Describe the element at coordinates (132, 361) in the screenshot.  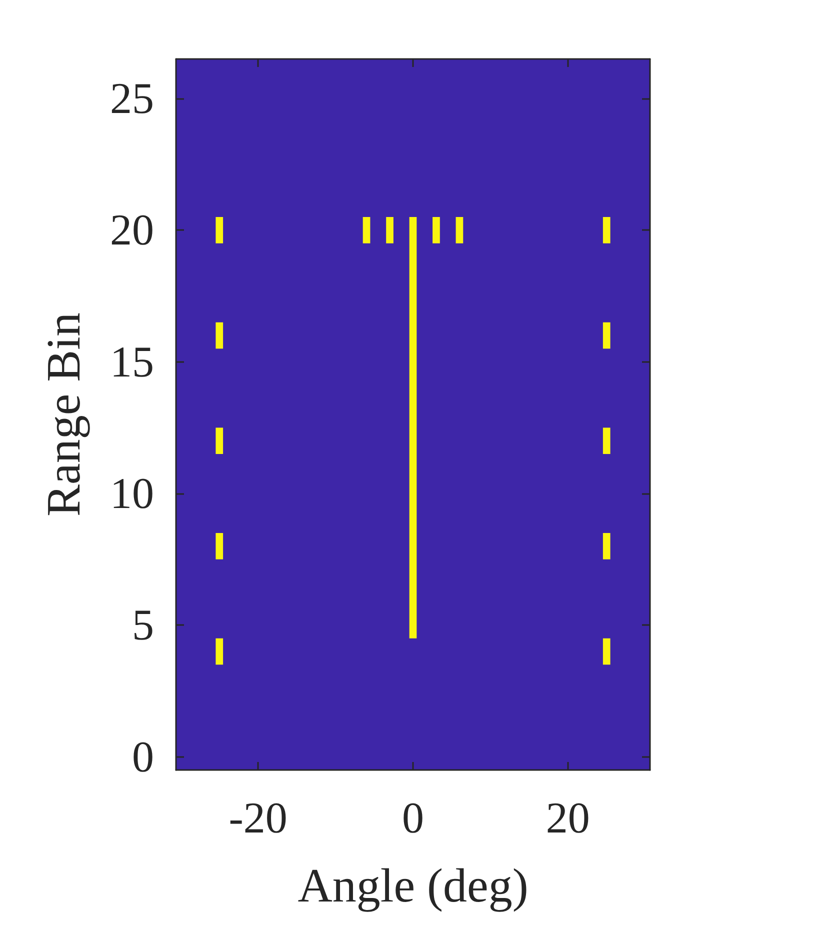
I see `y-tick-label: 15` at that location.